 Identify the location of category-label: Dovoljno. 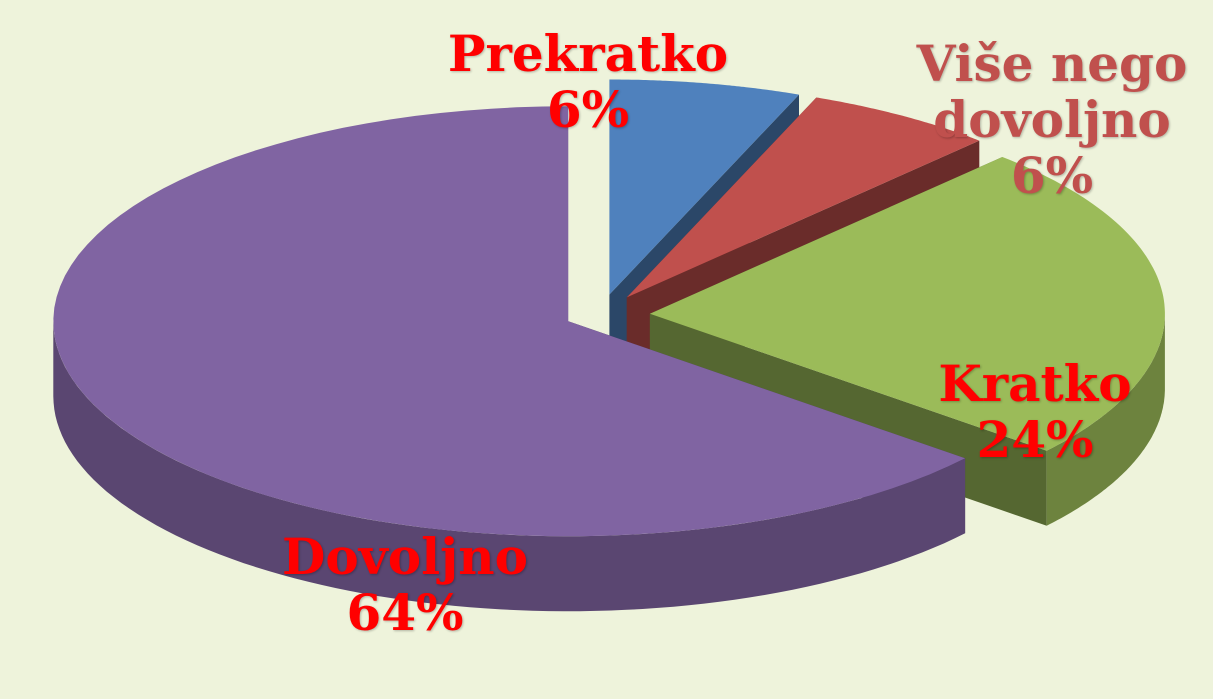
(405, 556).